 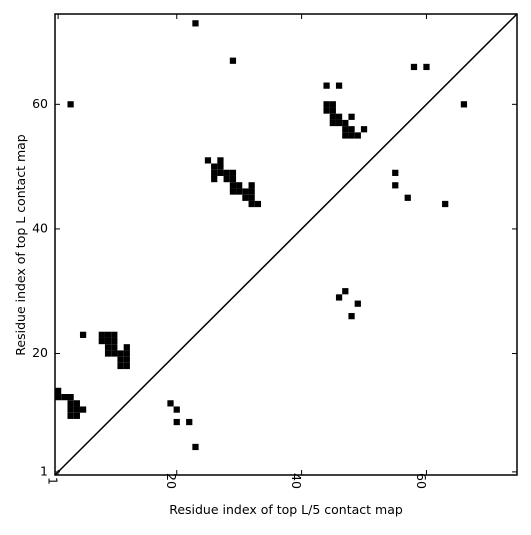 What do you see at coordinates (53, 481) in the screenshot?
I see `x-tick-label: 1` at bounding box center [53, 481].